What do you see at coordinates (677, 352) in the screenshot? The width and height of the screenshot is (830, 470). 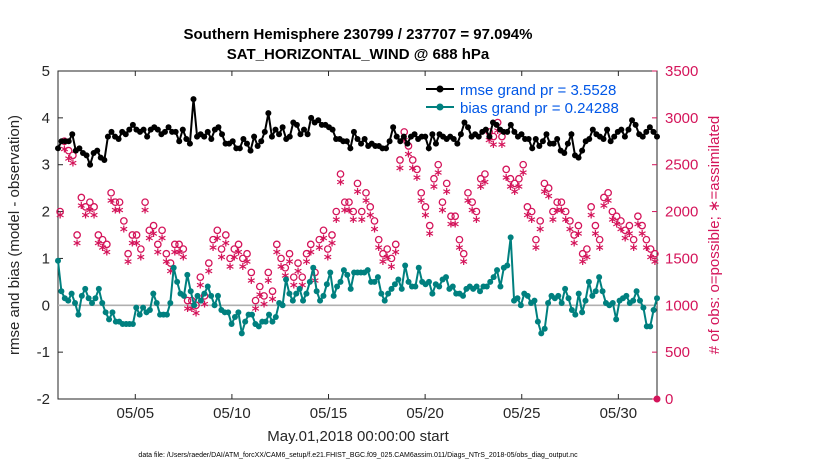 I see `y2-tick-label: 500` at bounding box center [677, 352].